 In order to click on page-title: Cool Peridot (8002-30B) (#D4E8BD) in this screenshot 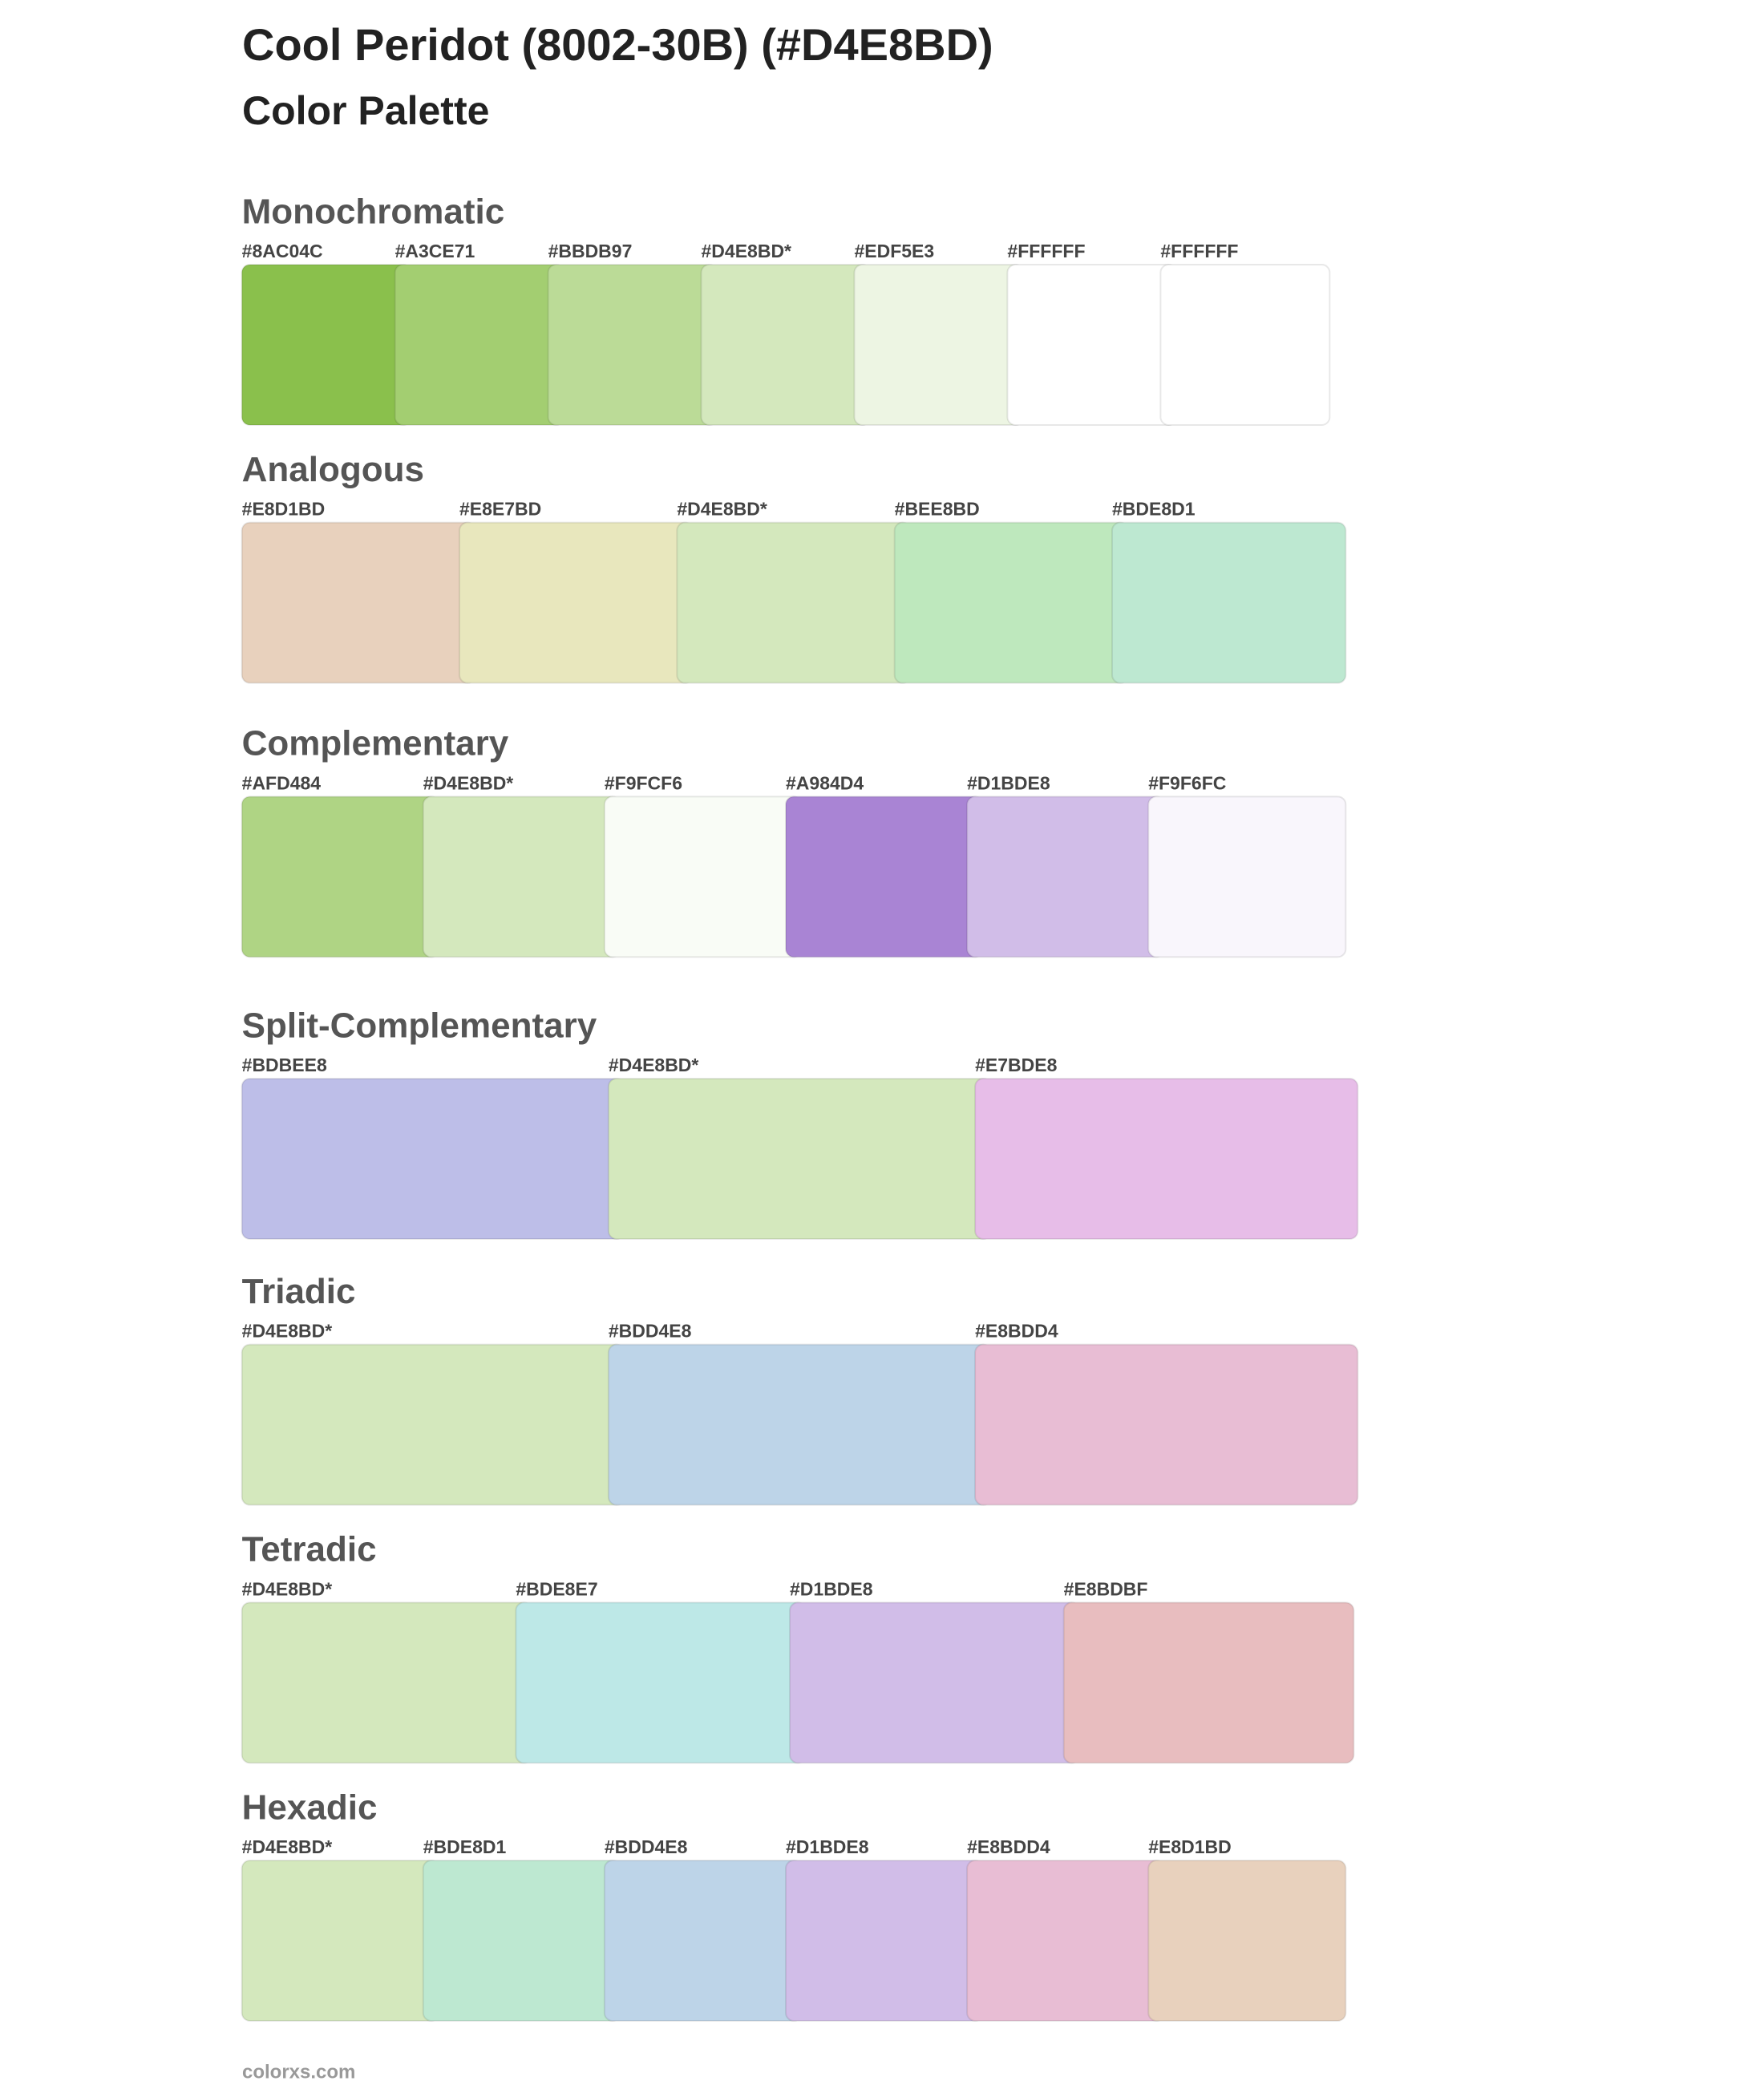, I will do `click(617, 44)`.